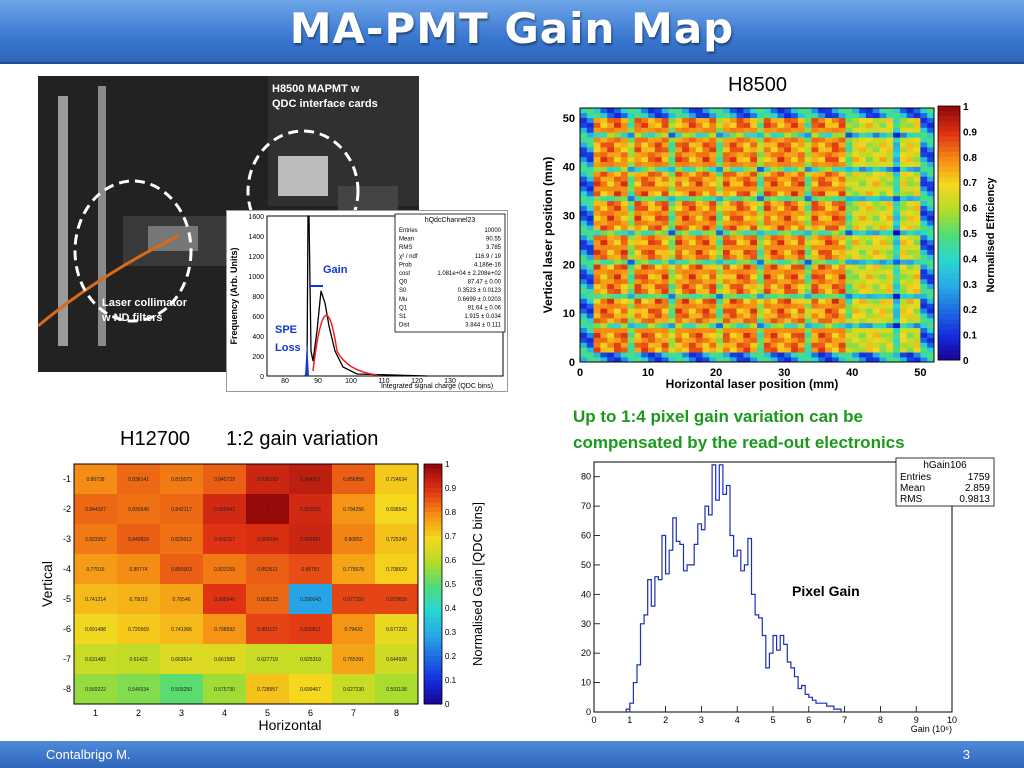 This screenshot has width=1024, height=768. What do you see at coordinates (629, 720) in the screenshot?
I see `hist-xtick: 1` at bounding box center [629, 720].